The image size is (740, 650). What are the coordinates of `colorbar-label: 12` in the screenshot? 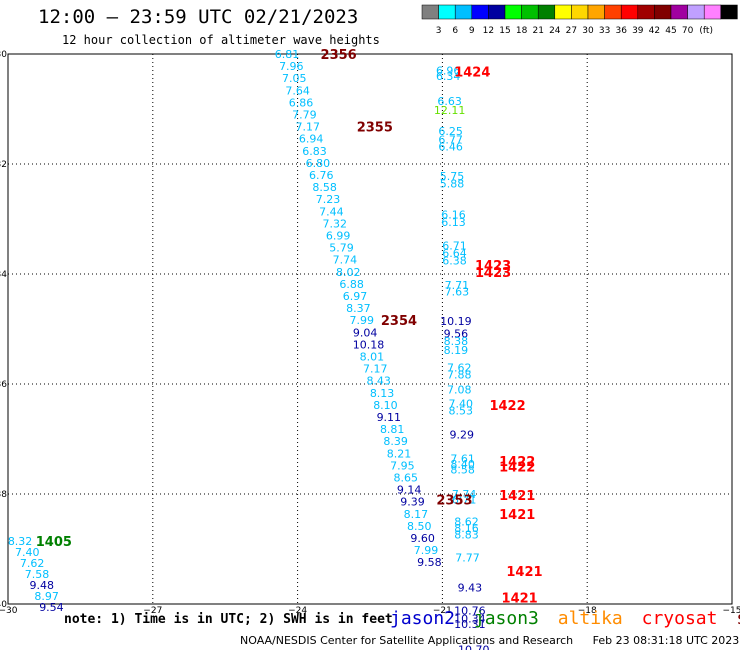 It's located at (488, 31).